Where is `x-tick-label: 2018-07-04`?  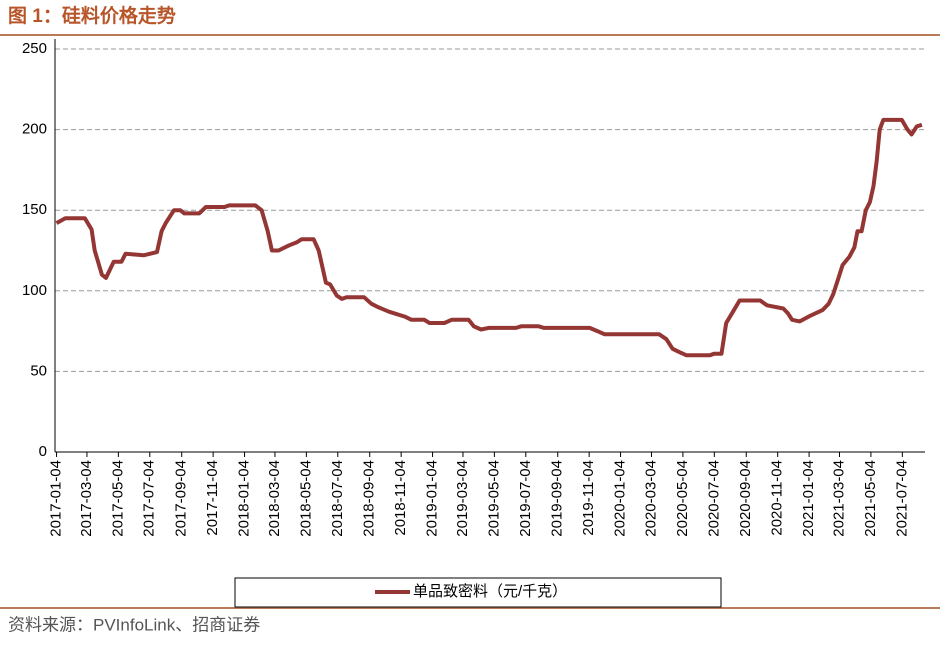
x-tick-label: 2018-07-04 is located at coordinates (337, 498).